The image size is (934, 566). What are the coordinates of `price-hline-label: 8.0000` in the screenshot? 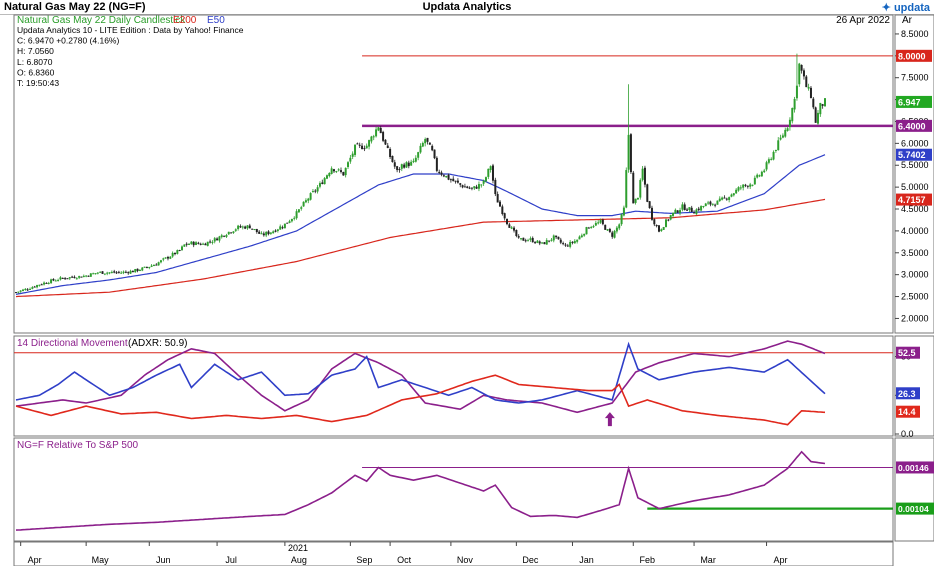 It's located at (912, 56).